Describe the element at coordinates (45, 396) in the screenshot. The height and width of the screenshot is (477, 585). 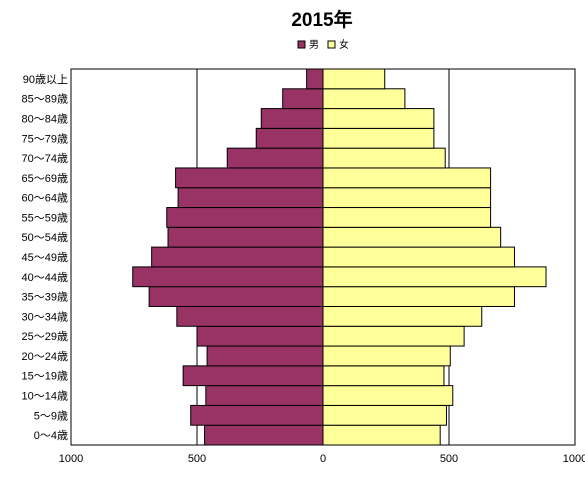
I see `category-label: 10～14歳` at that location.